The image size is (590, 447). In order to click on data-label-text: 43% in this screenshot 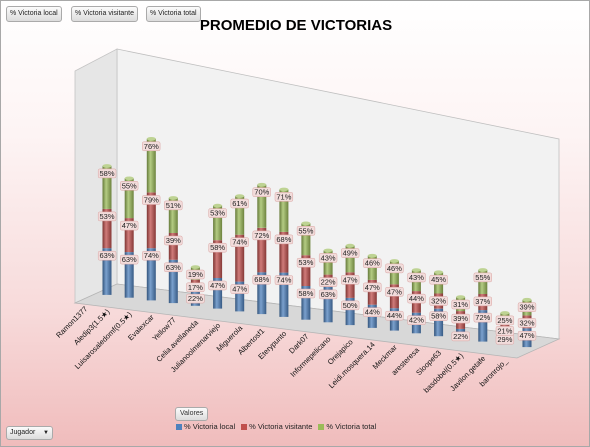, I will do `click(328, 257)`.